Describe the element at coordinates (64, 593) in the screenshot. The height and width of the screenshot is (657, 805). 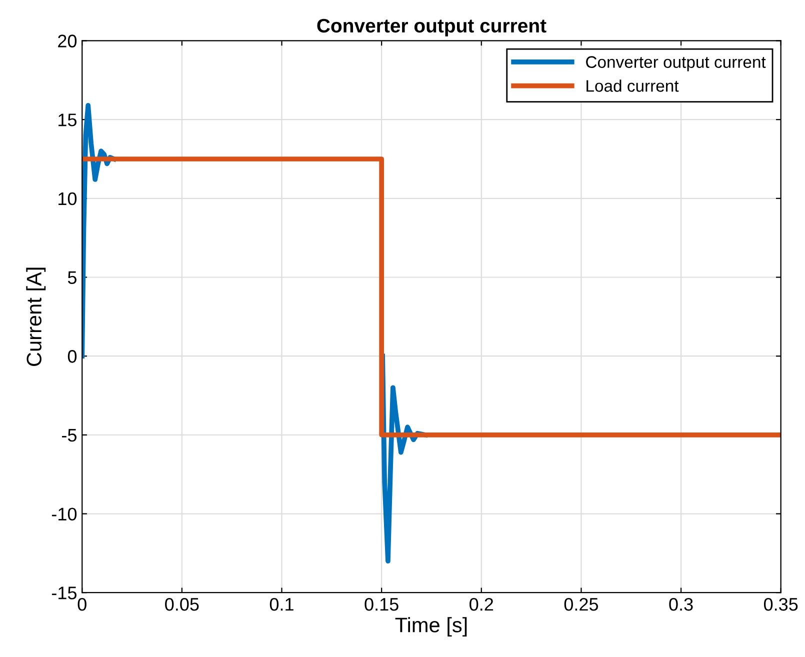
I see `y-tick-label: -15` at that location.